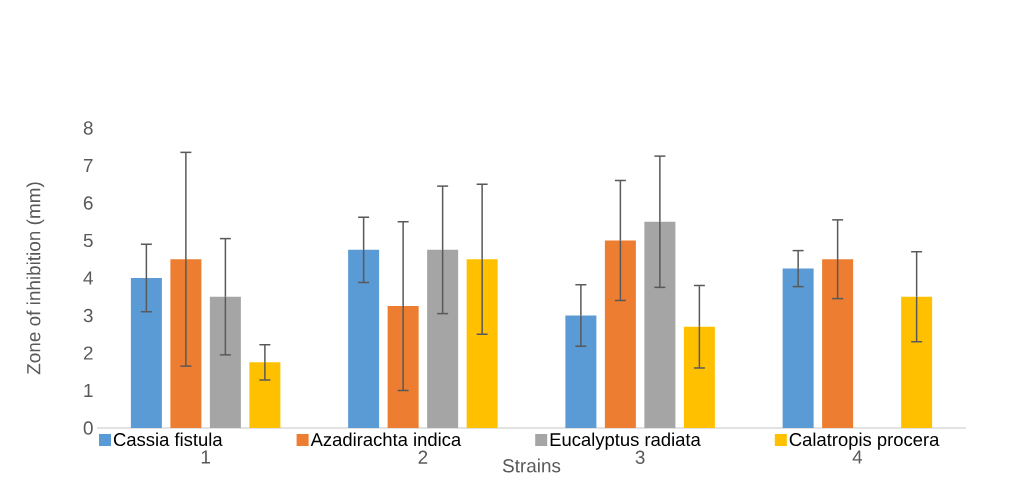 This screenshot has height=477, width=1009. What do you see at coordinates (88, 315) in the screenshot?
I see `y-tick-label: 3` at bounding box center [88, 315].